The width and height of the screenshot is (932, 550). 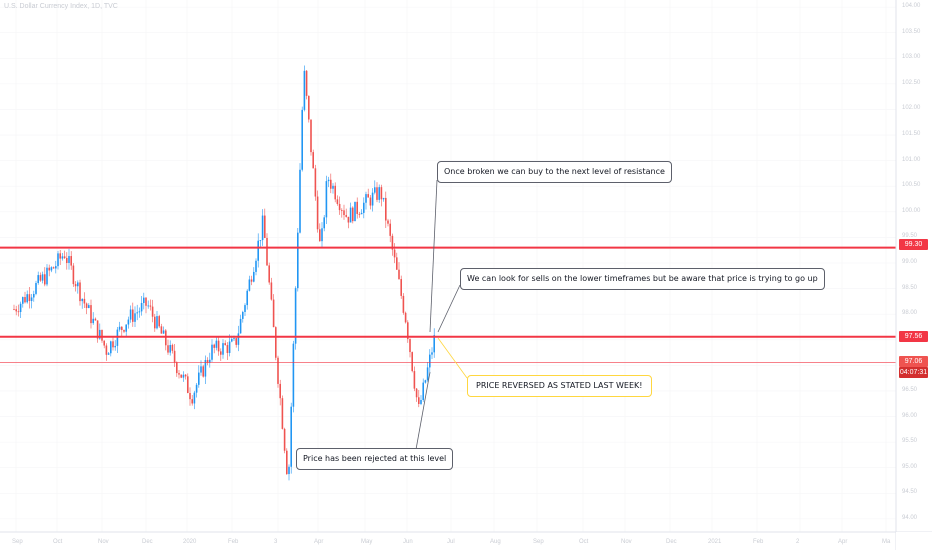 I want to click on x-tick-label: Dec, so click(x=671, y=542).